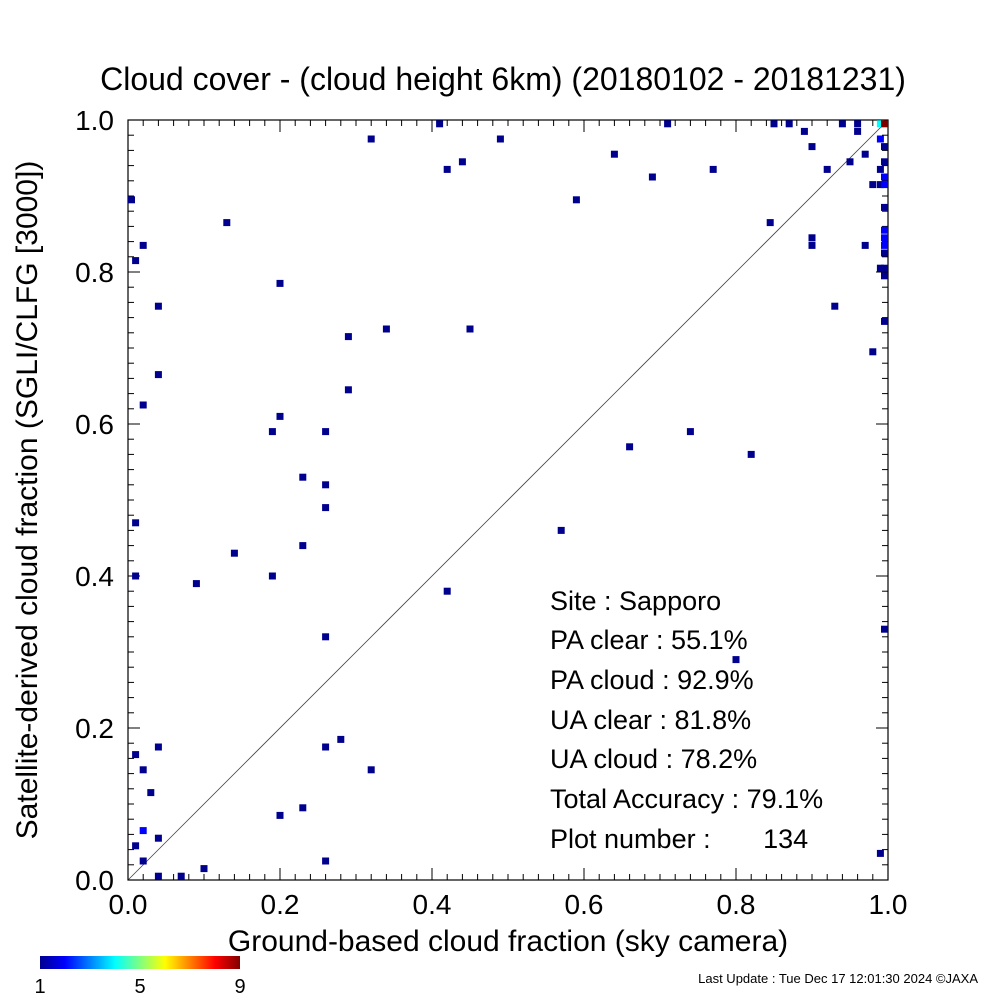 This screenshot has height=1000, width=1000. What do you see at coordinates (652, 680) in the screenshot?
I see `stat-pa-cloud: PA cloud : 92.9%` at bounding box center [652, 680].